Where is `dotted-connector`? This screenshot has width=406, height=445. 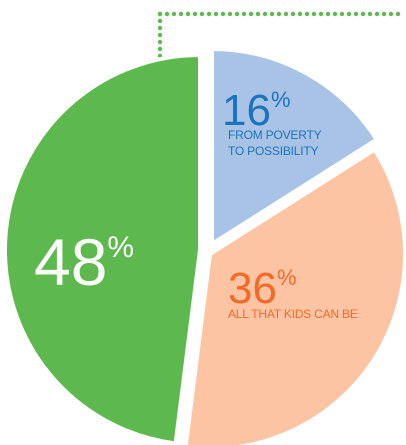
dotted-connector is located at coordinates (279, 35).